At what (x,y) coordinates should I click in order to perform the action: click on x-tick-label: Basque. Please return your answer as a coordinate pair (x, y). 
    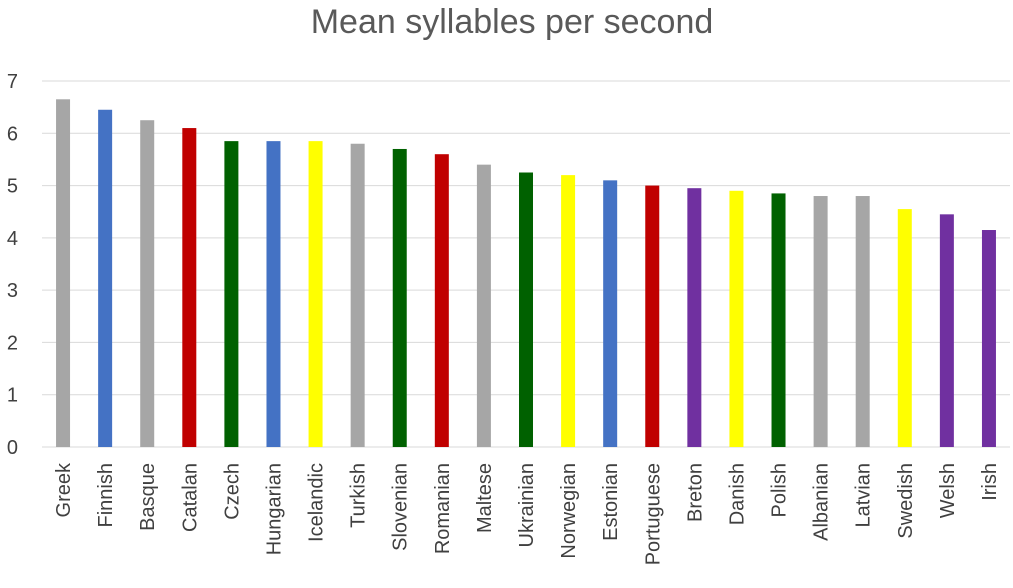
    Looking at the image, I should click on (148, 497).